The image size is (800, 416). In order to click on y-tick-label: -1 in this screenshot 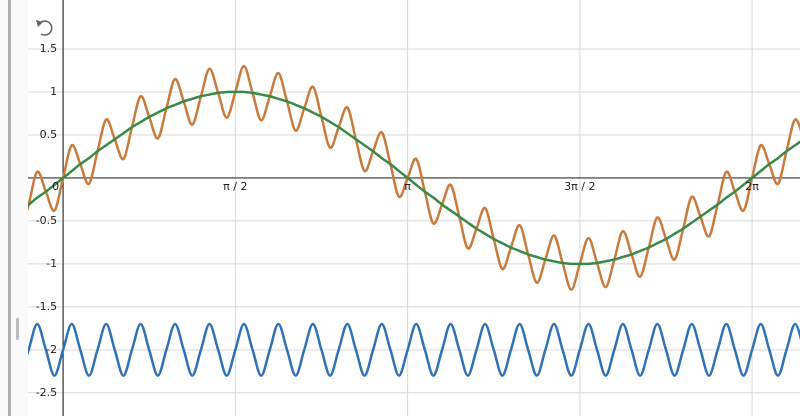, I will do `click(51, 263)`.